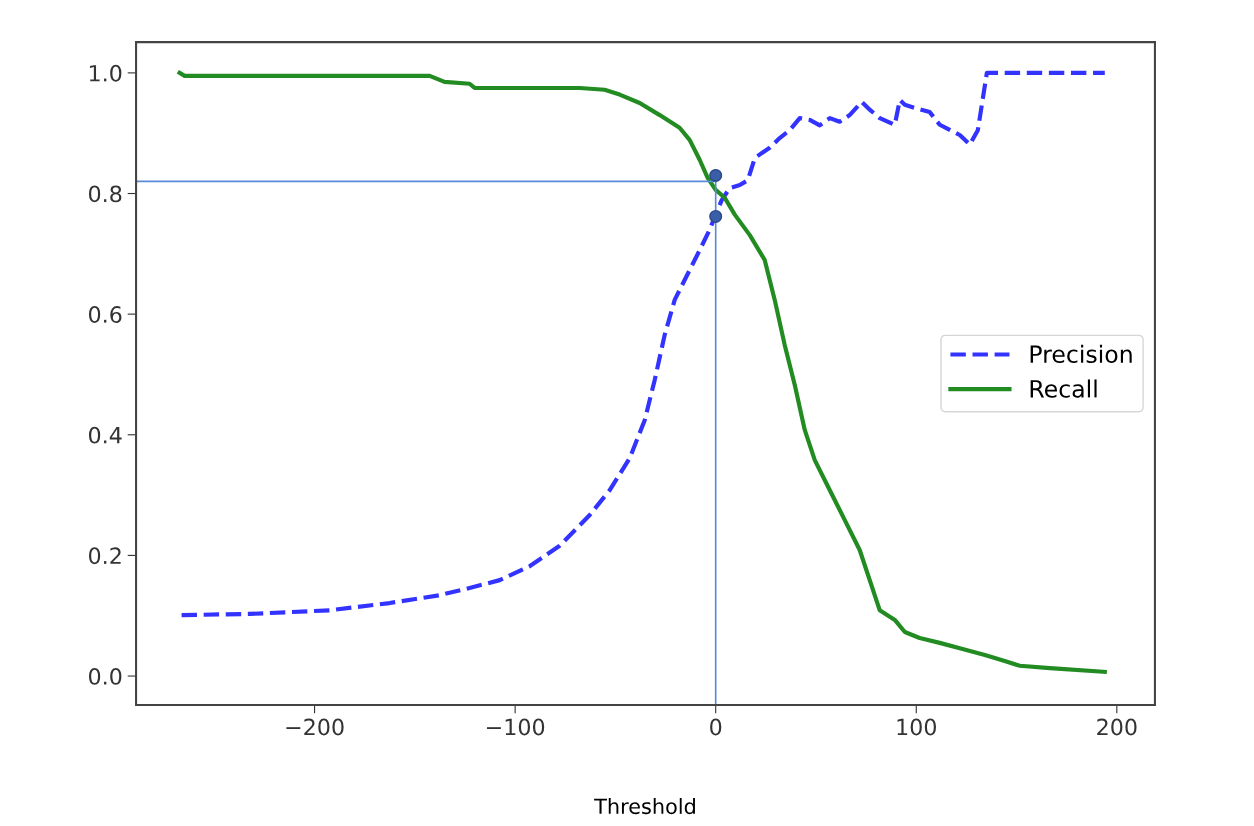 The image size is (1254, 826). What do you see at coordinates (105, 435) in the screenshot?
I see `y-tick-label: 0.4` at bounding box center [105, 435].